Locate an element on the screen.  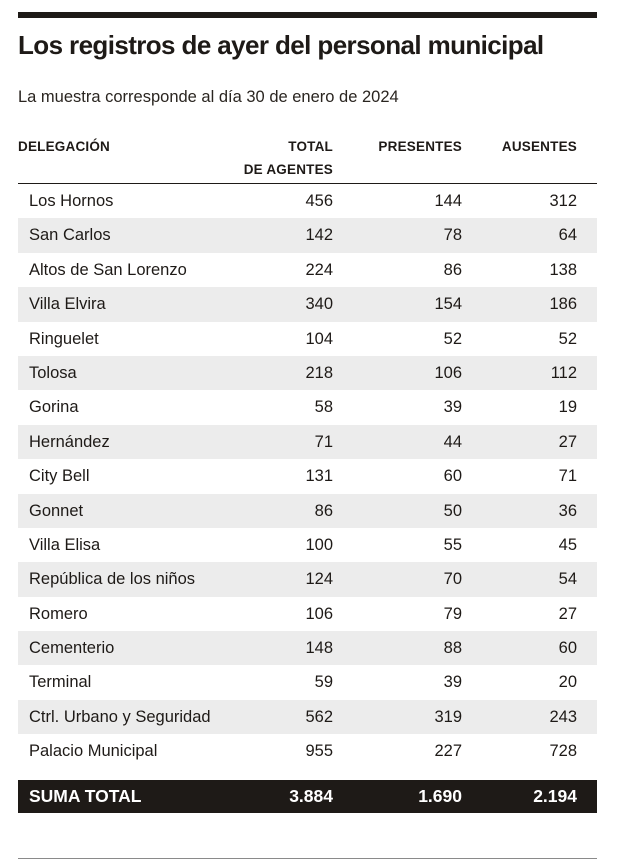
cell-total-agentes: 224 is located at coordinates (319, 269).